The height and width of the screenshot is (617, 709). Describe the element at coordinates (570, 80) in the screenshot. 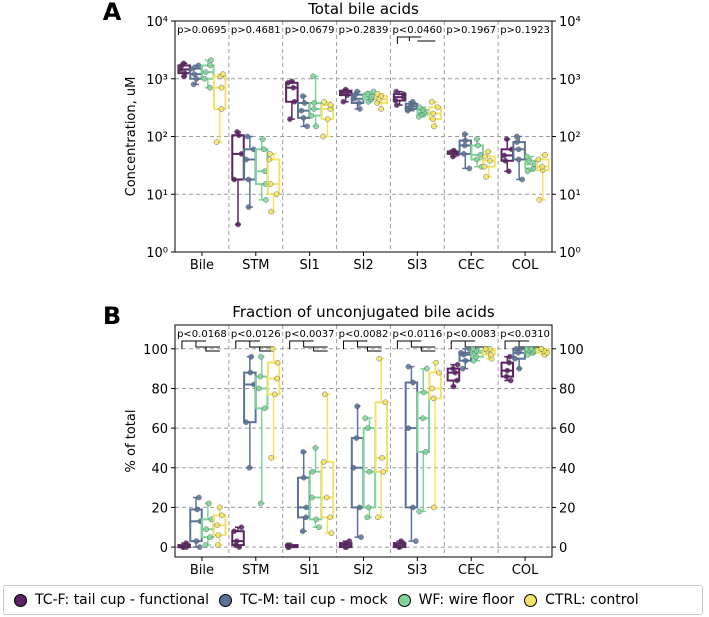

I see `panel-a-ytick-label-right: 10³` at that location.